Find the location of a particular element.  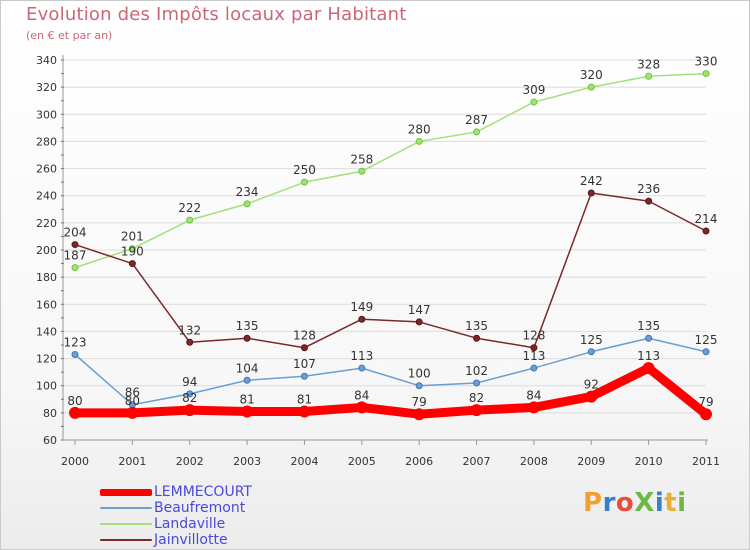

y-tick-label: 140 is located at coordinates (46, 331).